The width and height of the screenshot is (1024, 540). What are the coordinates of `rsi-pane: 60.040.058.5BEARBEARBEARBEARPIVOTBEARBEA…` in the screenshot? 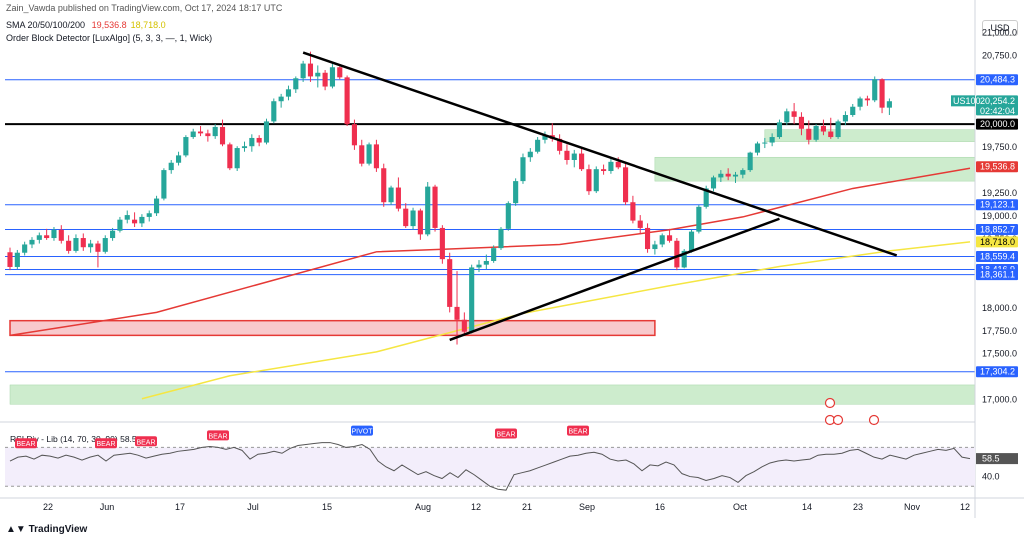 It's located at (509, 456).